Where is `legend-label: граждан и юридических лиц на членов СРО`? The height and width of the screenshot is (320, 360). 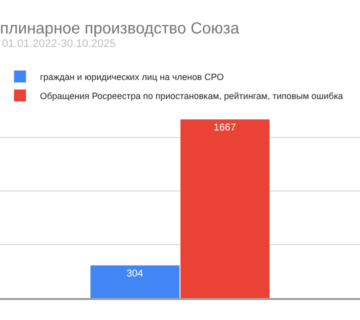 legend-label: граждан и юридических лиц на членов СРО is located at coordinates (132, 77).